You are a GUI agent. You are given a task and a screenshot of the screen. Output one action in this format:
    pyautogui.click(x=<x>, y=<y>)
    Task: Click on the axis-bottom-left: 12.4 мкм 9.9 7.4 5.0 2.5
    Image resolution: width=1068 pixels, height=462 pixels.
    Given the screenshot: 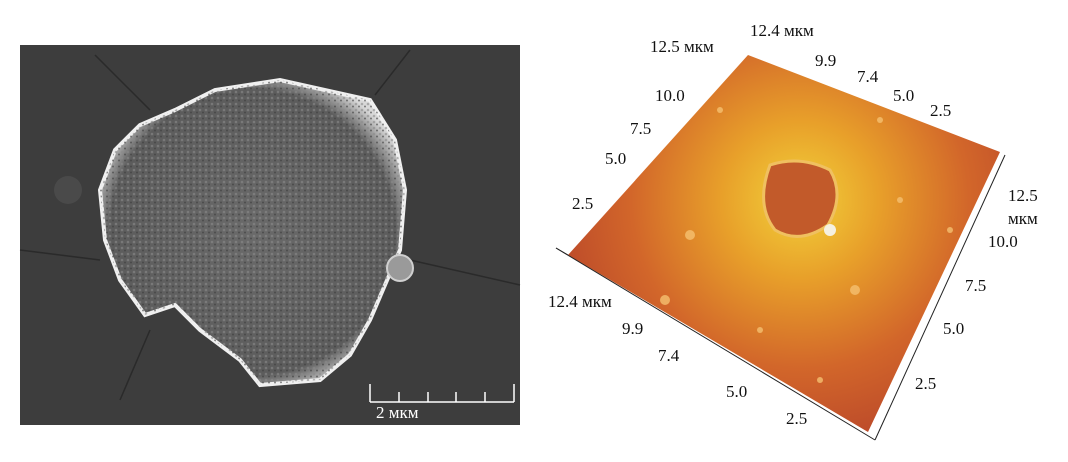 What is the action you would take?
    pyautogui.click(x=677, y=360)
    